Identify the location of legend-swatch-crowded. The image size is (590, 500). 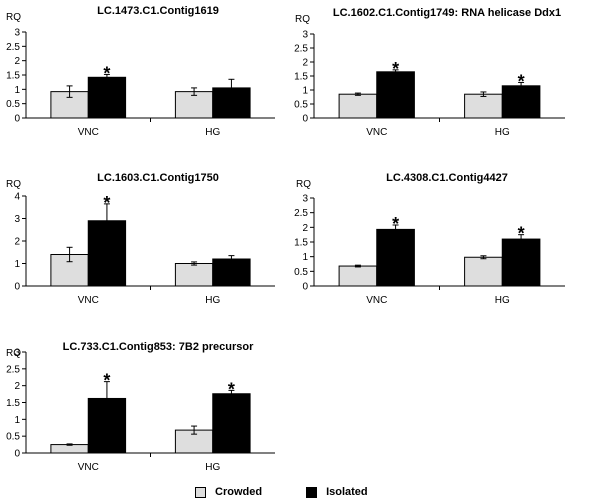
(200, 492).